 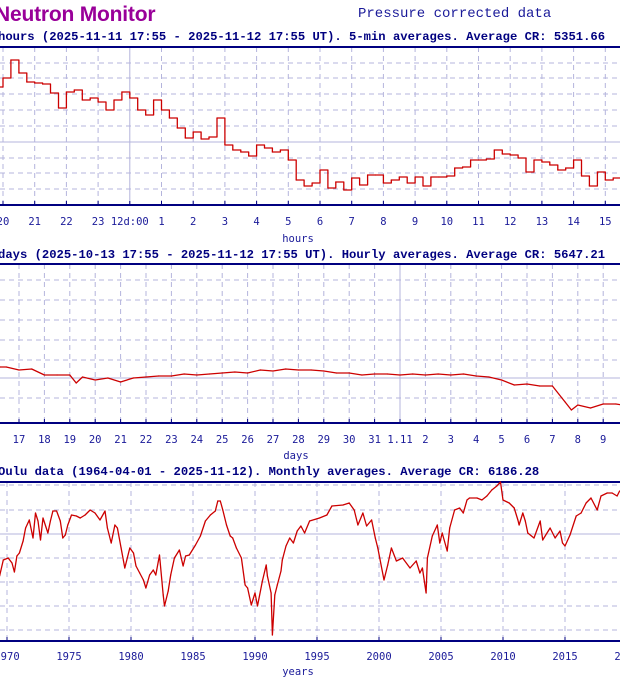 I want to click on x-tick-label: 2, so click(x=193, y=222).